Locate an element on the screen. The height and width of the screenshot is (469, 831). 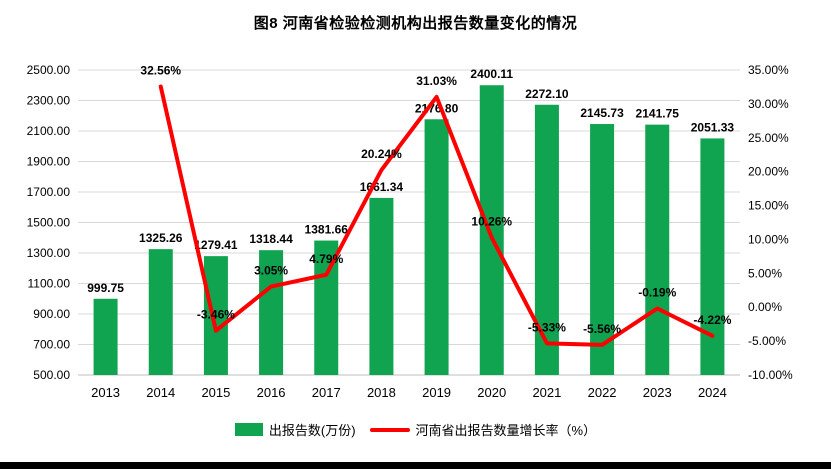
line-value-label: -0.19% is located at coordinates (657, 293).